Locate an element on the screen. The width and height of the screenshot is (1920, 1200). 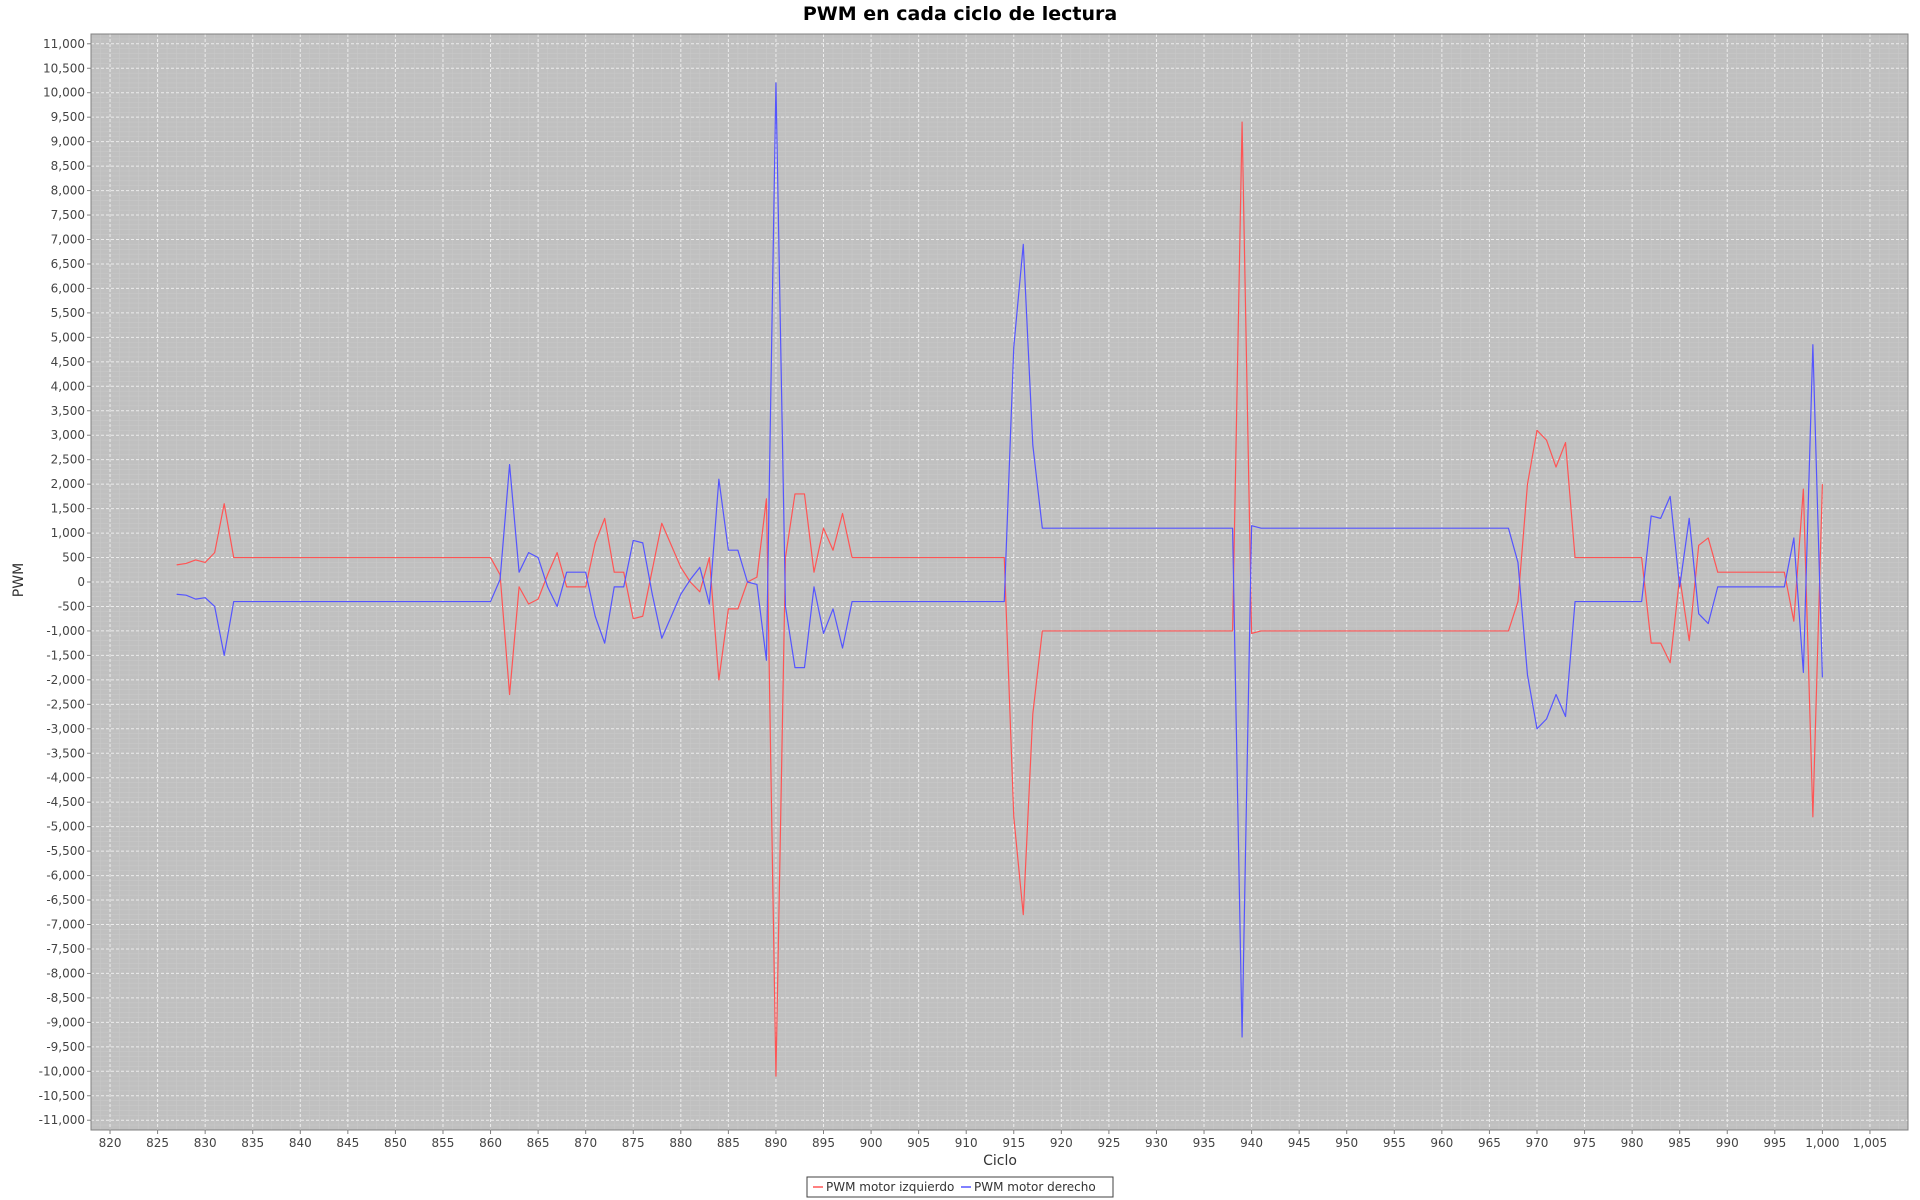
x-tick-label: 910 is located at coordinates (966, 1143).